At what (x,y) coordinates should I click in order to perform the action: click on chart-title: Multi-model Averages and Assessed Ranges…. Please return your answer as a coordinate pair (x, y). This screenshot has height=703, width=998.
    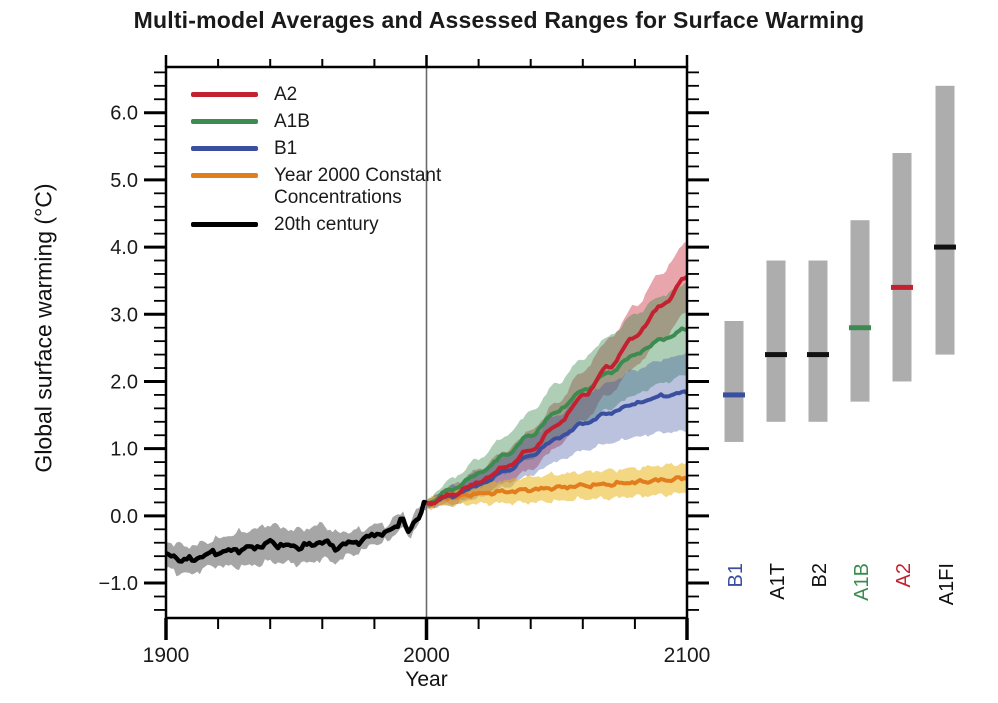
    Looking at the image, I should click on (499, 20).